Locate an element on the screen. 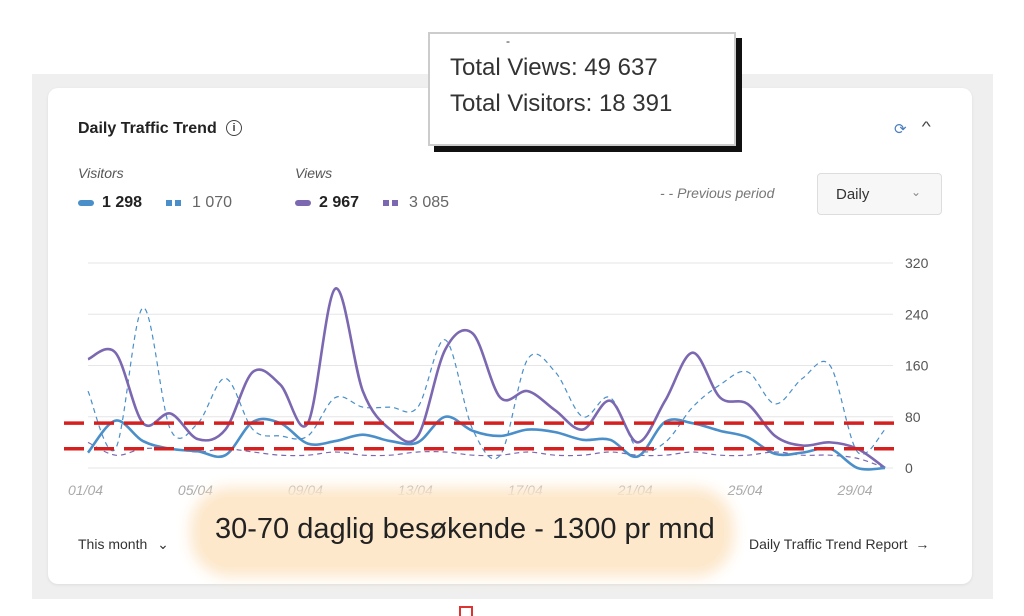 The width and height of the screenshot is (1024, 616). annotation-highlight is located at coordinates (462, 532).